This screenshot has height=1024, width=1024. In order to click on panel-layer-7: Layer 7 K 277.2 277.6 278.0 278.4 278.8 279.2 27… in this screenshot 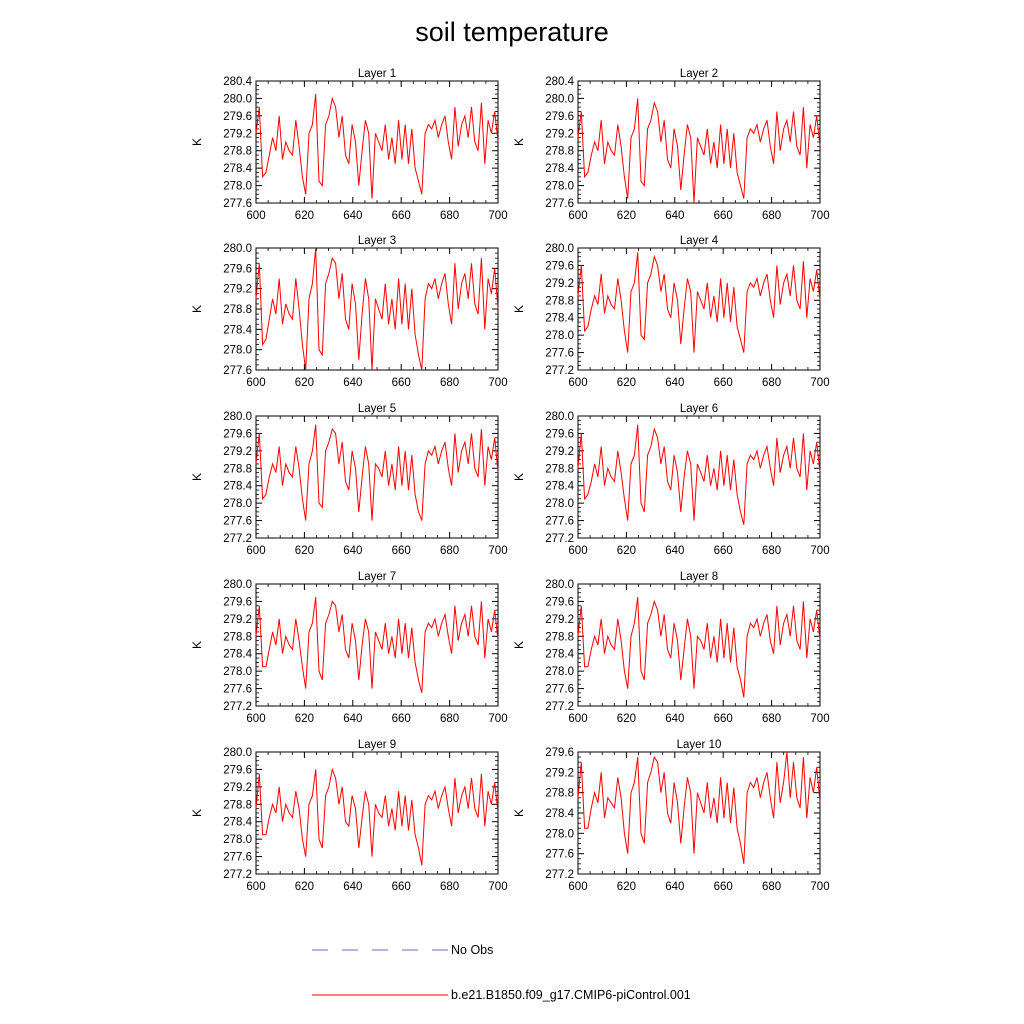, I will do `click(349, 648)`.